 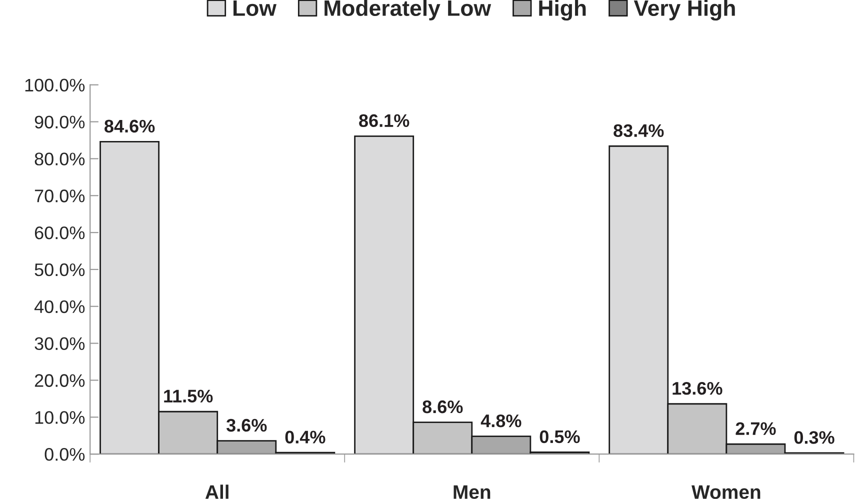 I want to click on data-label: 11.5%, so click(x=188, y=396).